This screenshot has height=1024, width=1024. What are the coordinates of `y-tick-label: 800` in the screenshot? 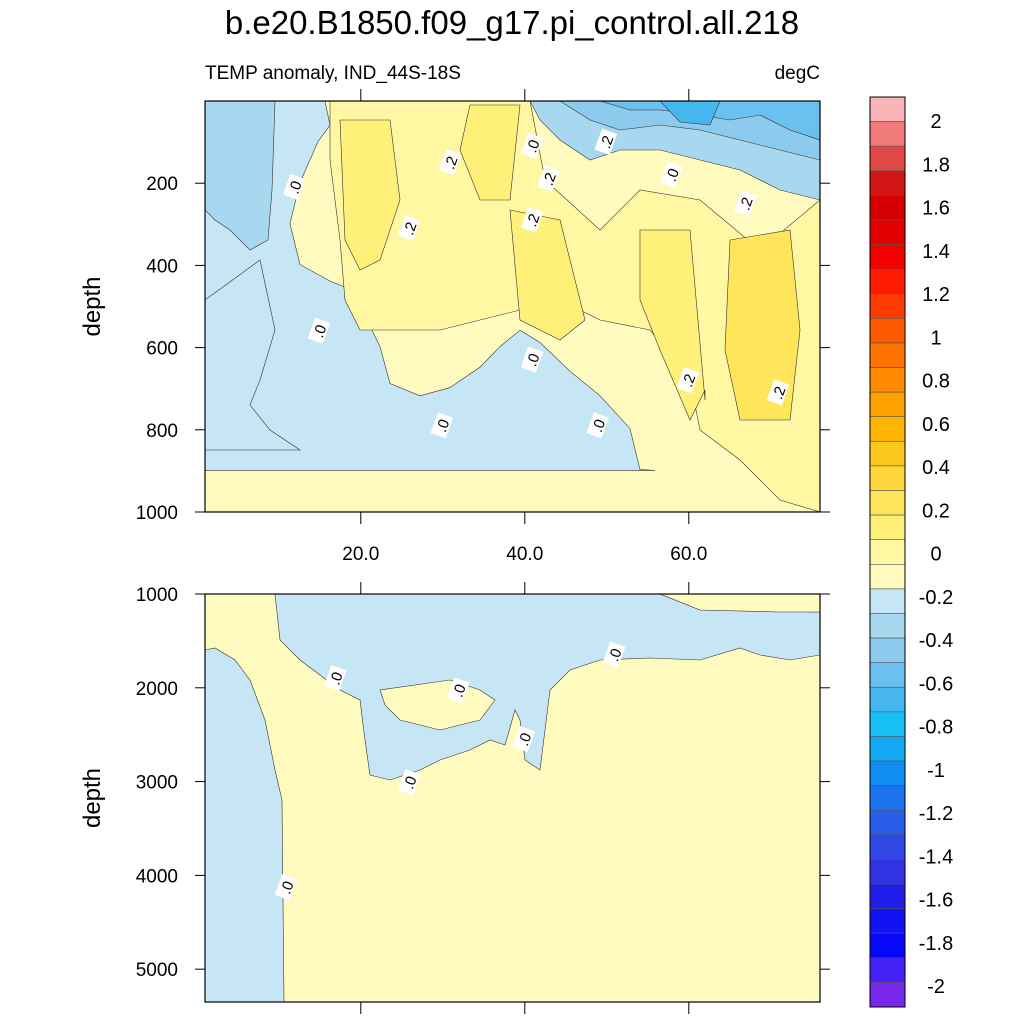 It's located at (162, 431).